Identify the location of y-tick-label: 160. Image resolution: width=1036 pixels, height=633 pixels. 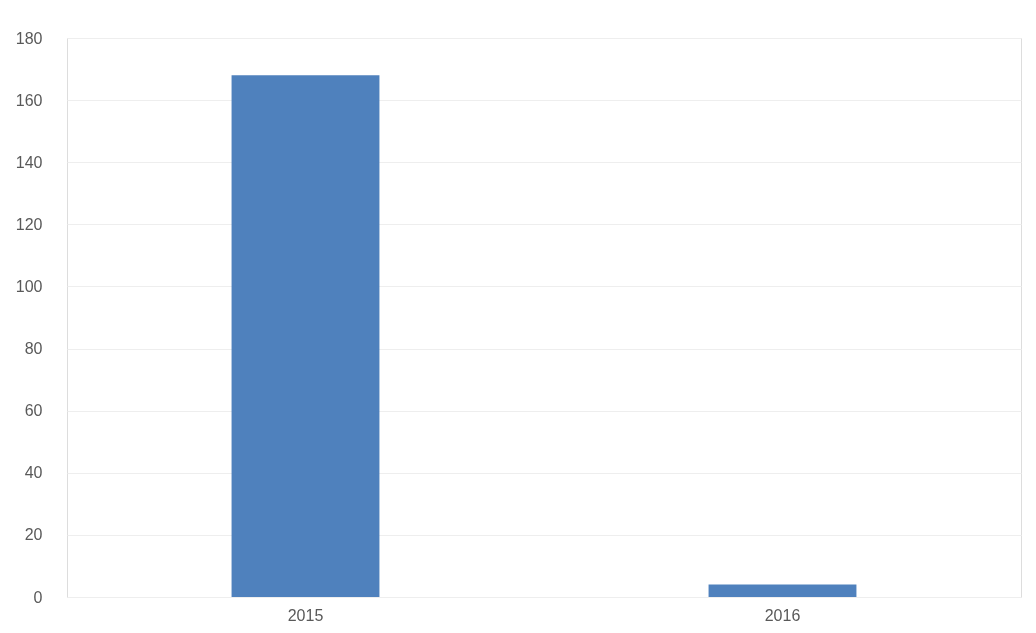
(29, 100).